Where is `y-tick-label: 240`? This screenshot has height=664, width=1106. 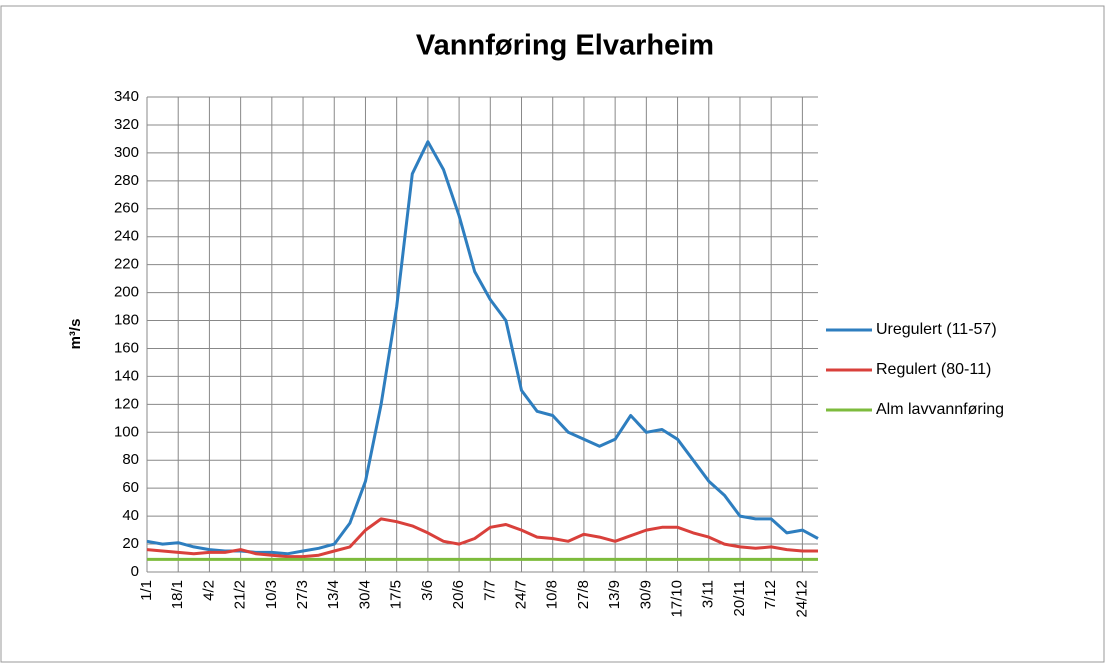
y-tick-label: 240 is located at coordinates (126, 236).